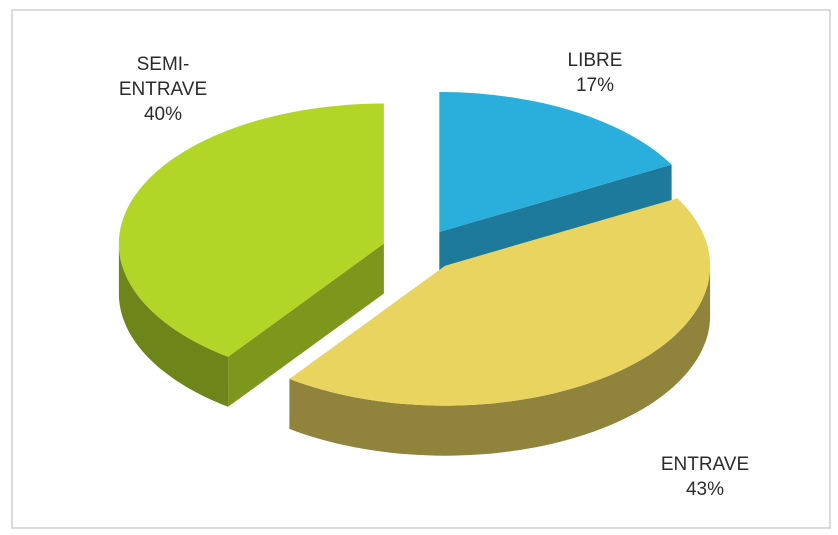  Describe the element at coordinates (306, 325) in the screenshot. I see `slice-cut-face` at that location.